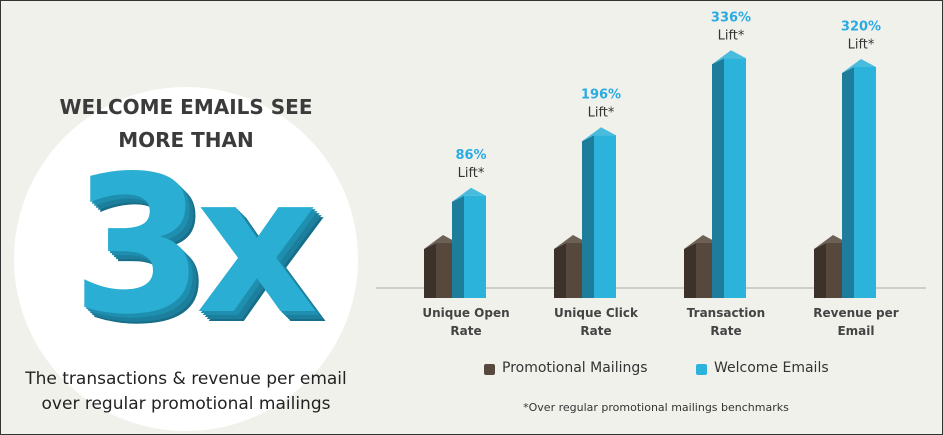 This screenshot has width=943, height=435. I want to click on headline: WELCOME EMAILS SEE MORE THAN, so click(186, 123).